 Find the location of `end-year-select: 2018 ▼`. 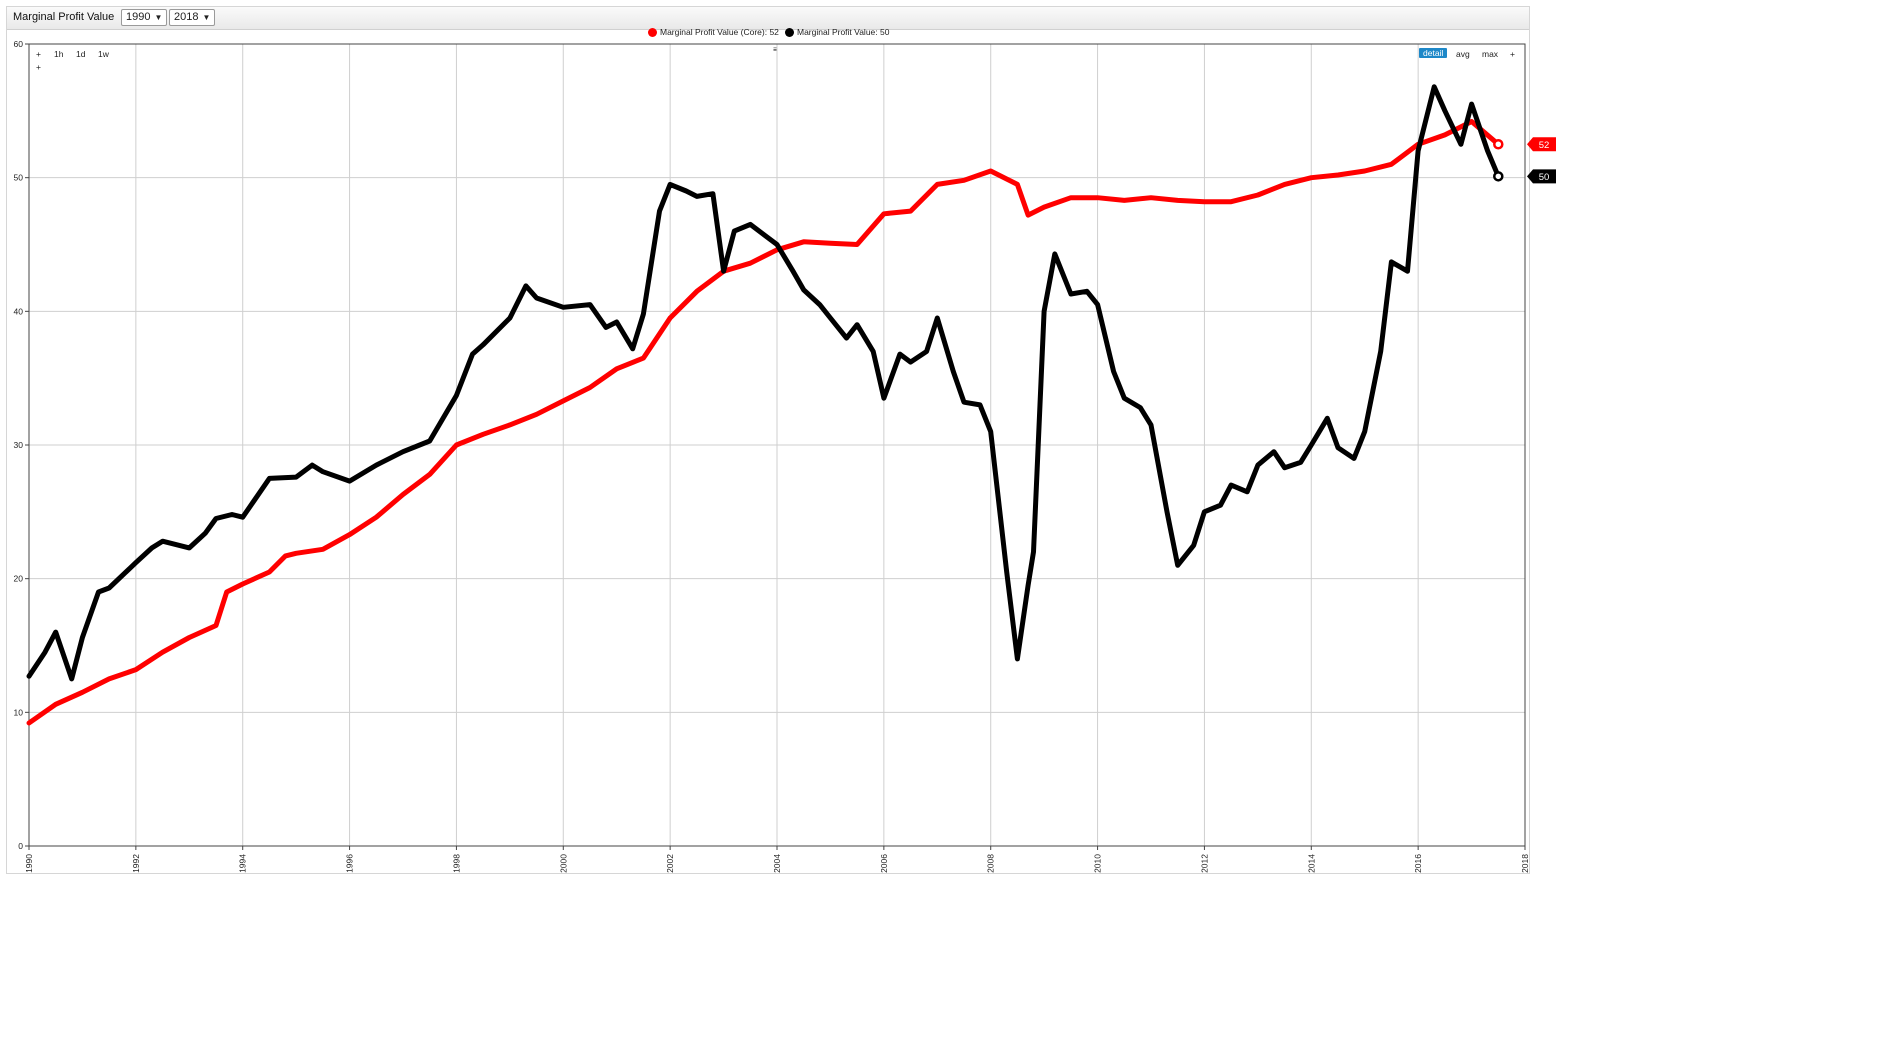

end-year-select: 2018 ▼ is located at coordinates (192, 17).